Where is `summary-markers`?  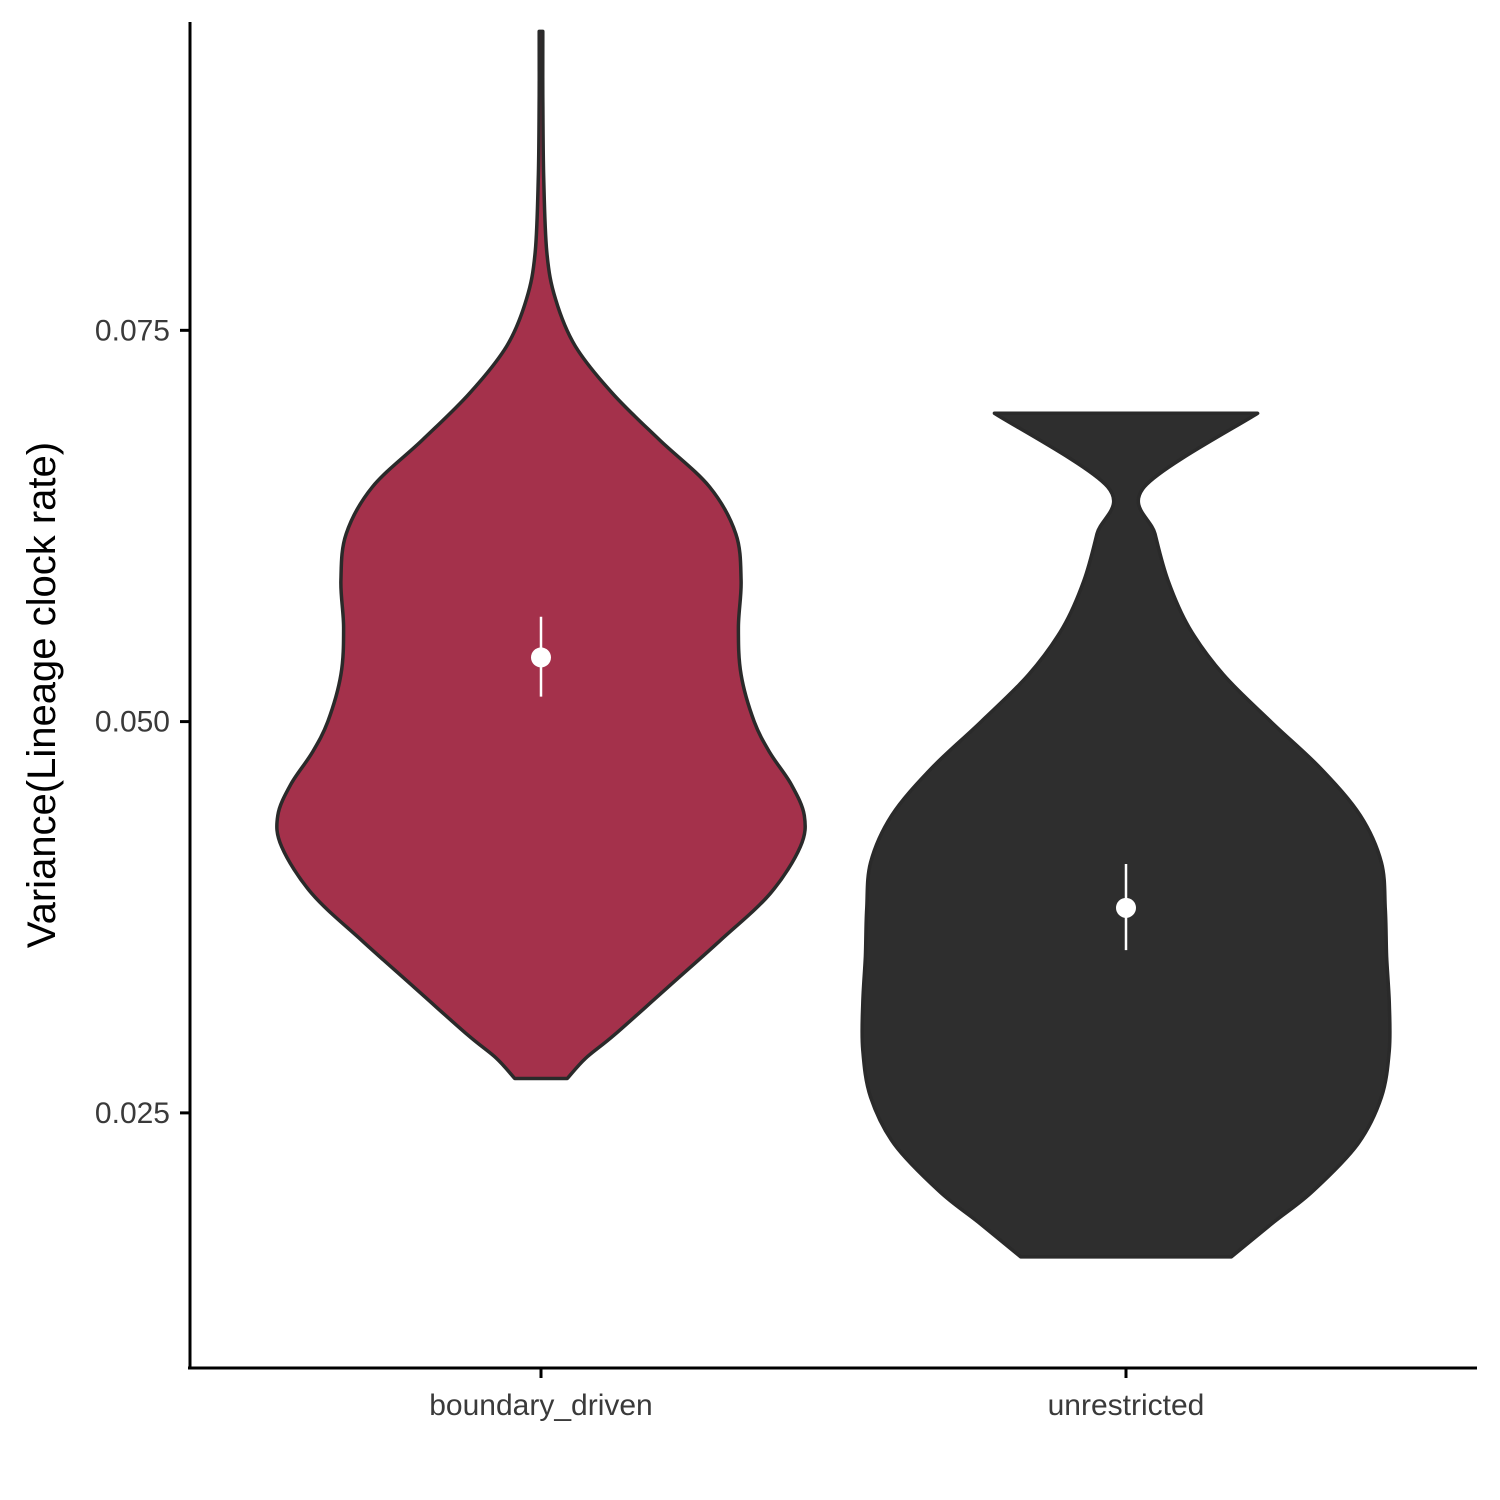 summary-markers is located at coordinates (833, 783).